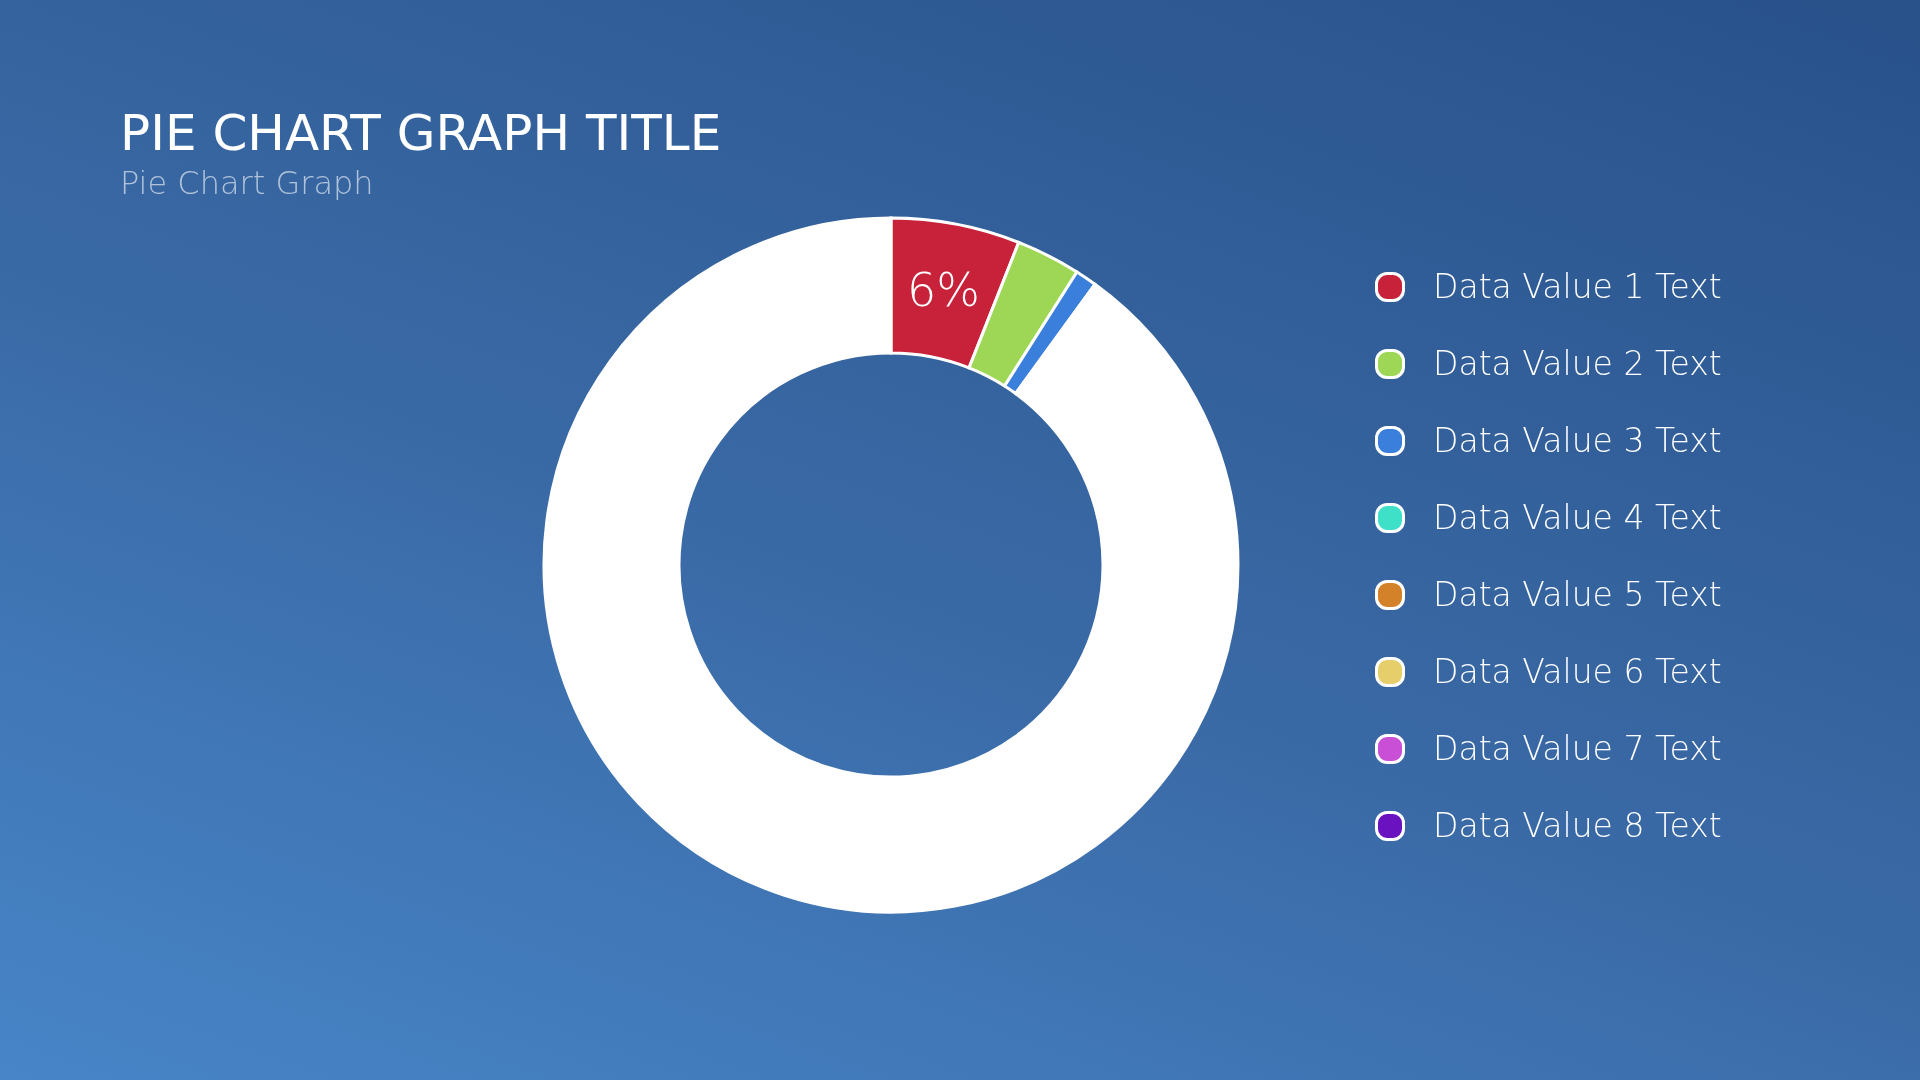 The width and height of the screenshot is (1920, 1080). Describe the element at coordinates (1577, 363) in the screenshot. I see `legend-label: Data Value 2 Text` at that location.